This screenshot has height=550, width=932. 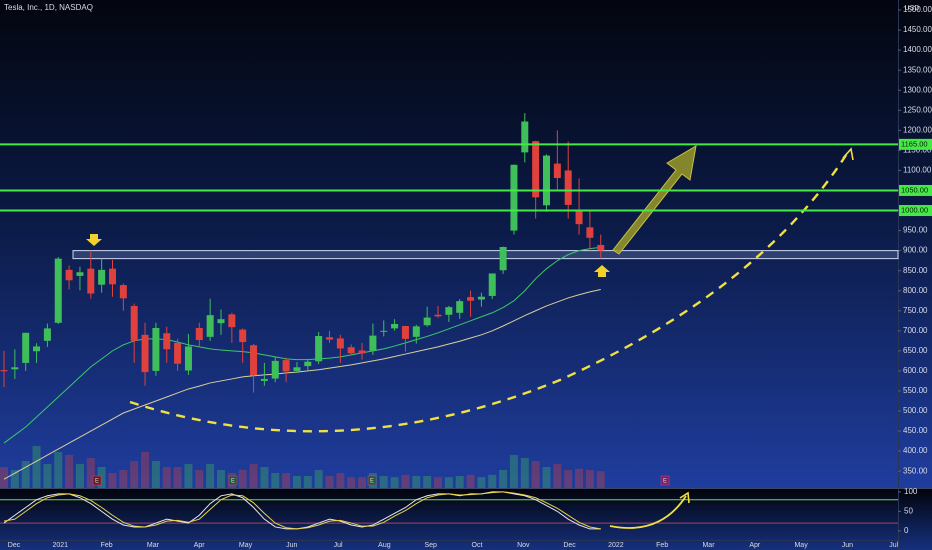 What do you see at coordinates (665, 480) in the screenshot?
I see `earnings-badge` at bounding box center [665, 480].